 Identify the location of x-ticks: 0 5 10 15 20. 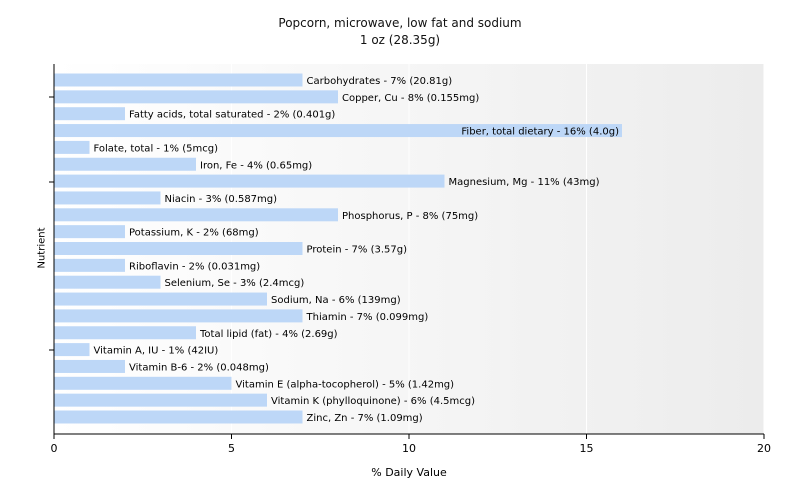
(411, 444).